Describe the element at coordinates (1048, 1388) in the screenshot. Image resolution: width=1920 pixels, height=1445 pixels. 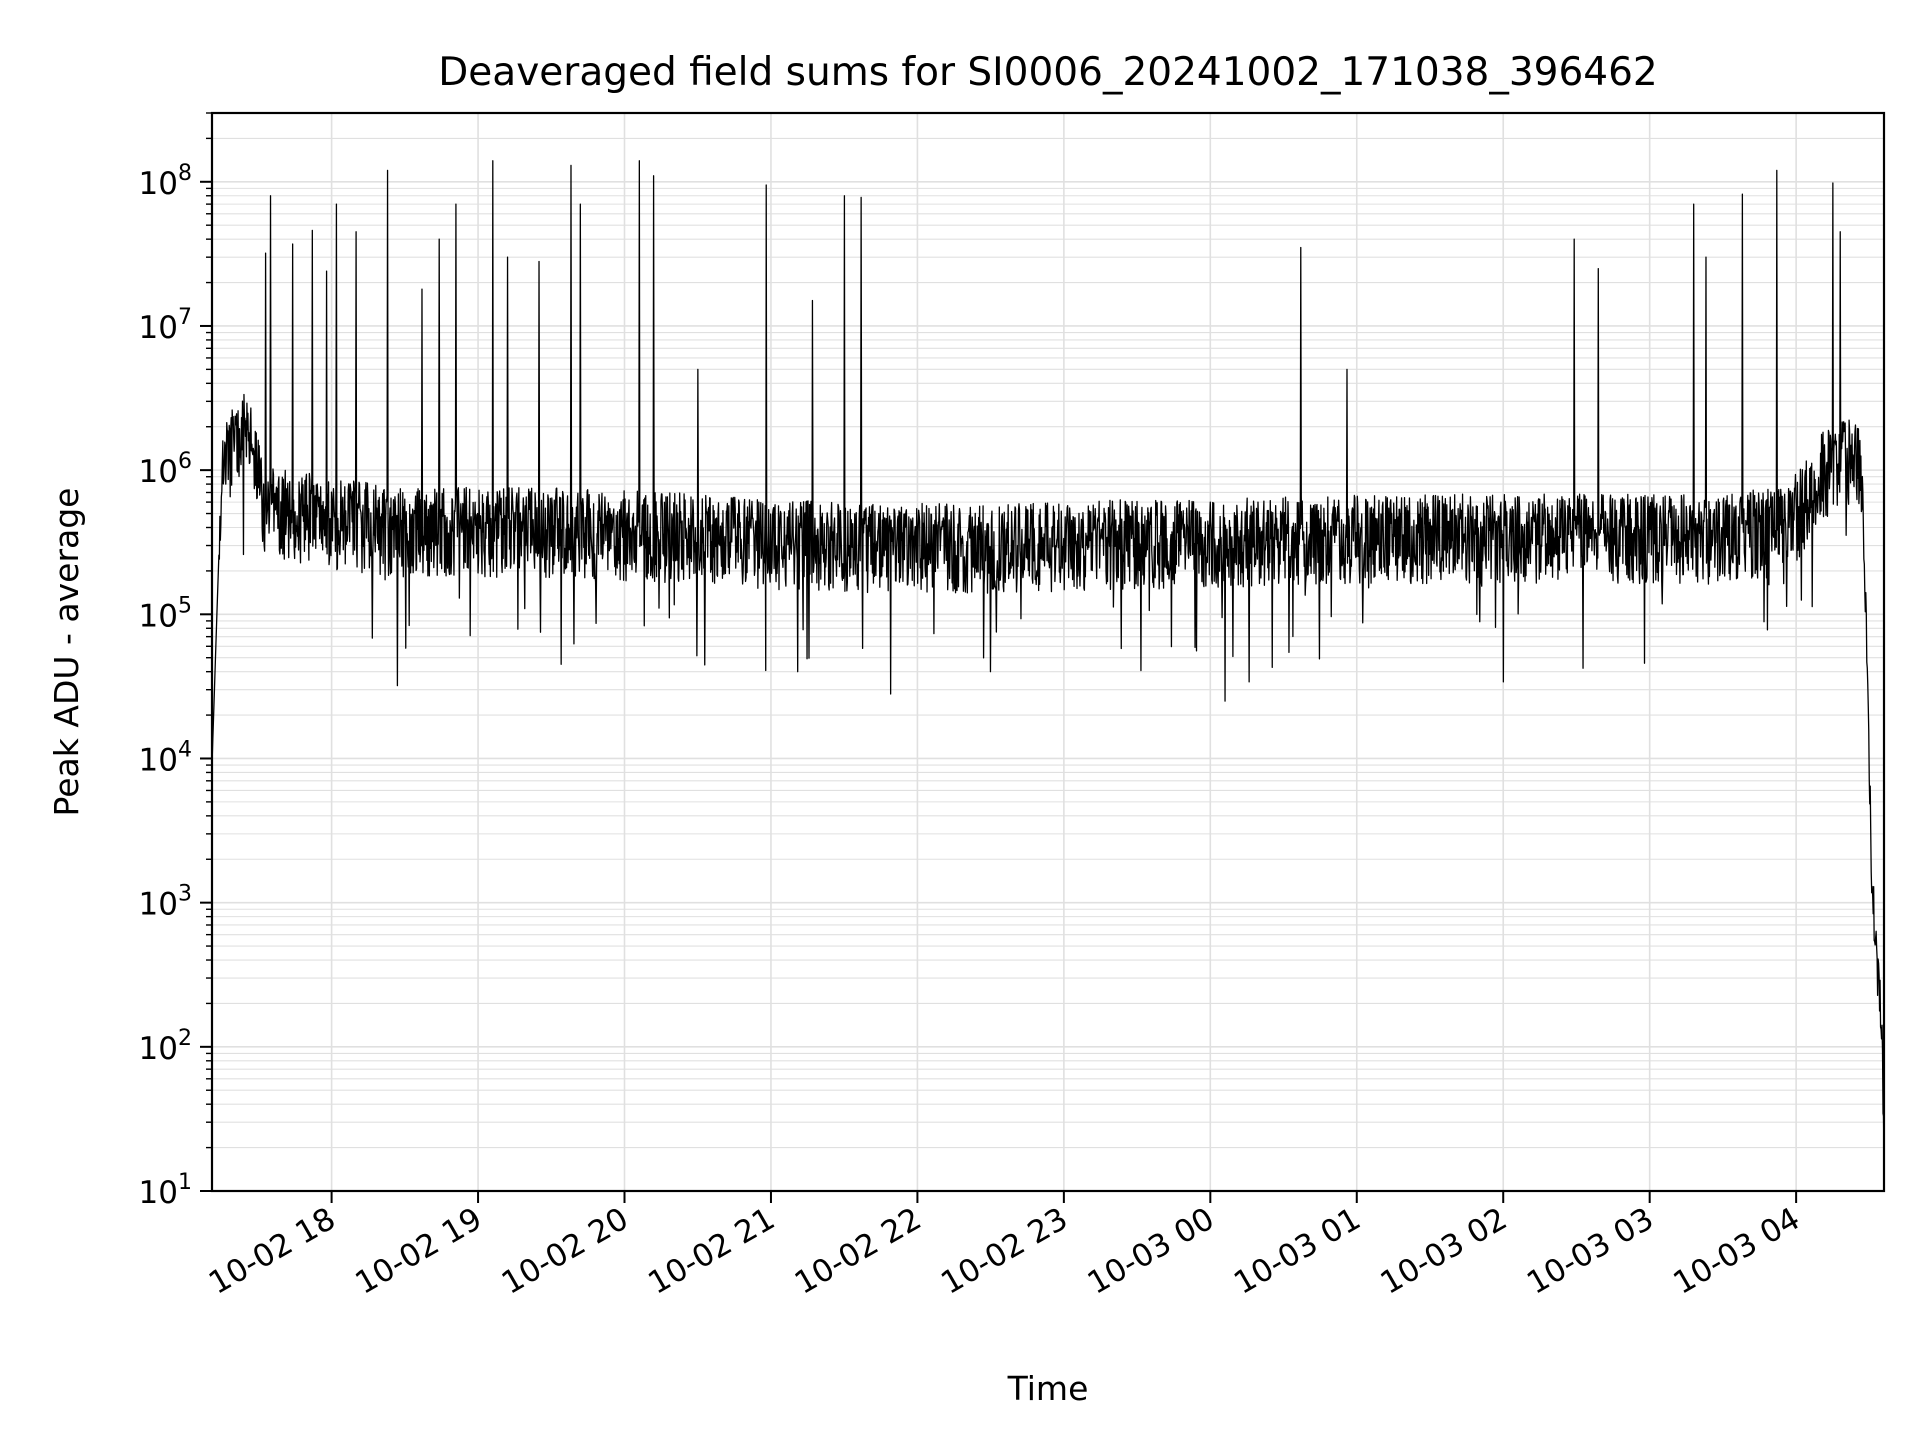
I see `x-axis-label: Time` at that location.